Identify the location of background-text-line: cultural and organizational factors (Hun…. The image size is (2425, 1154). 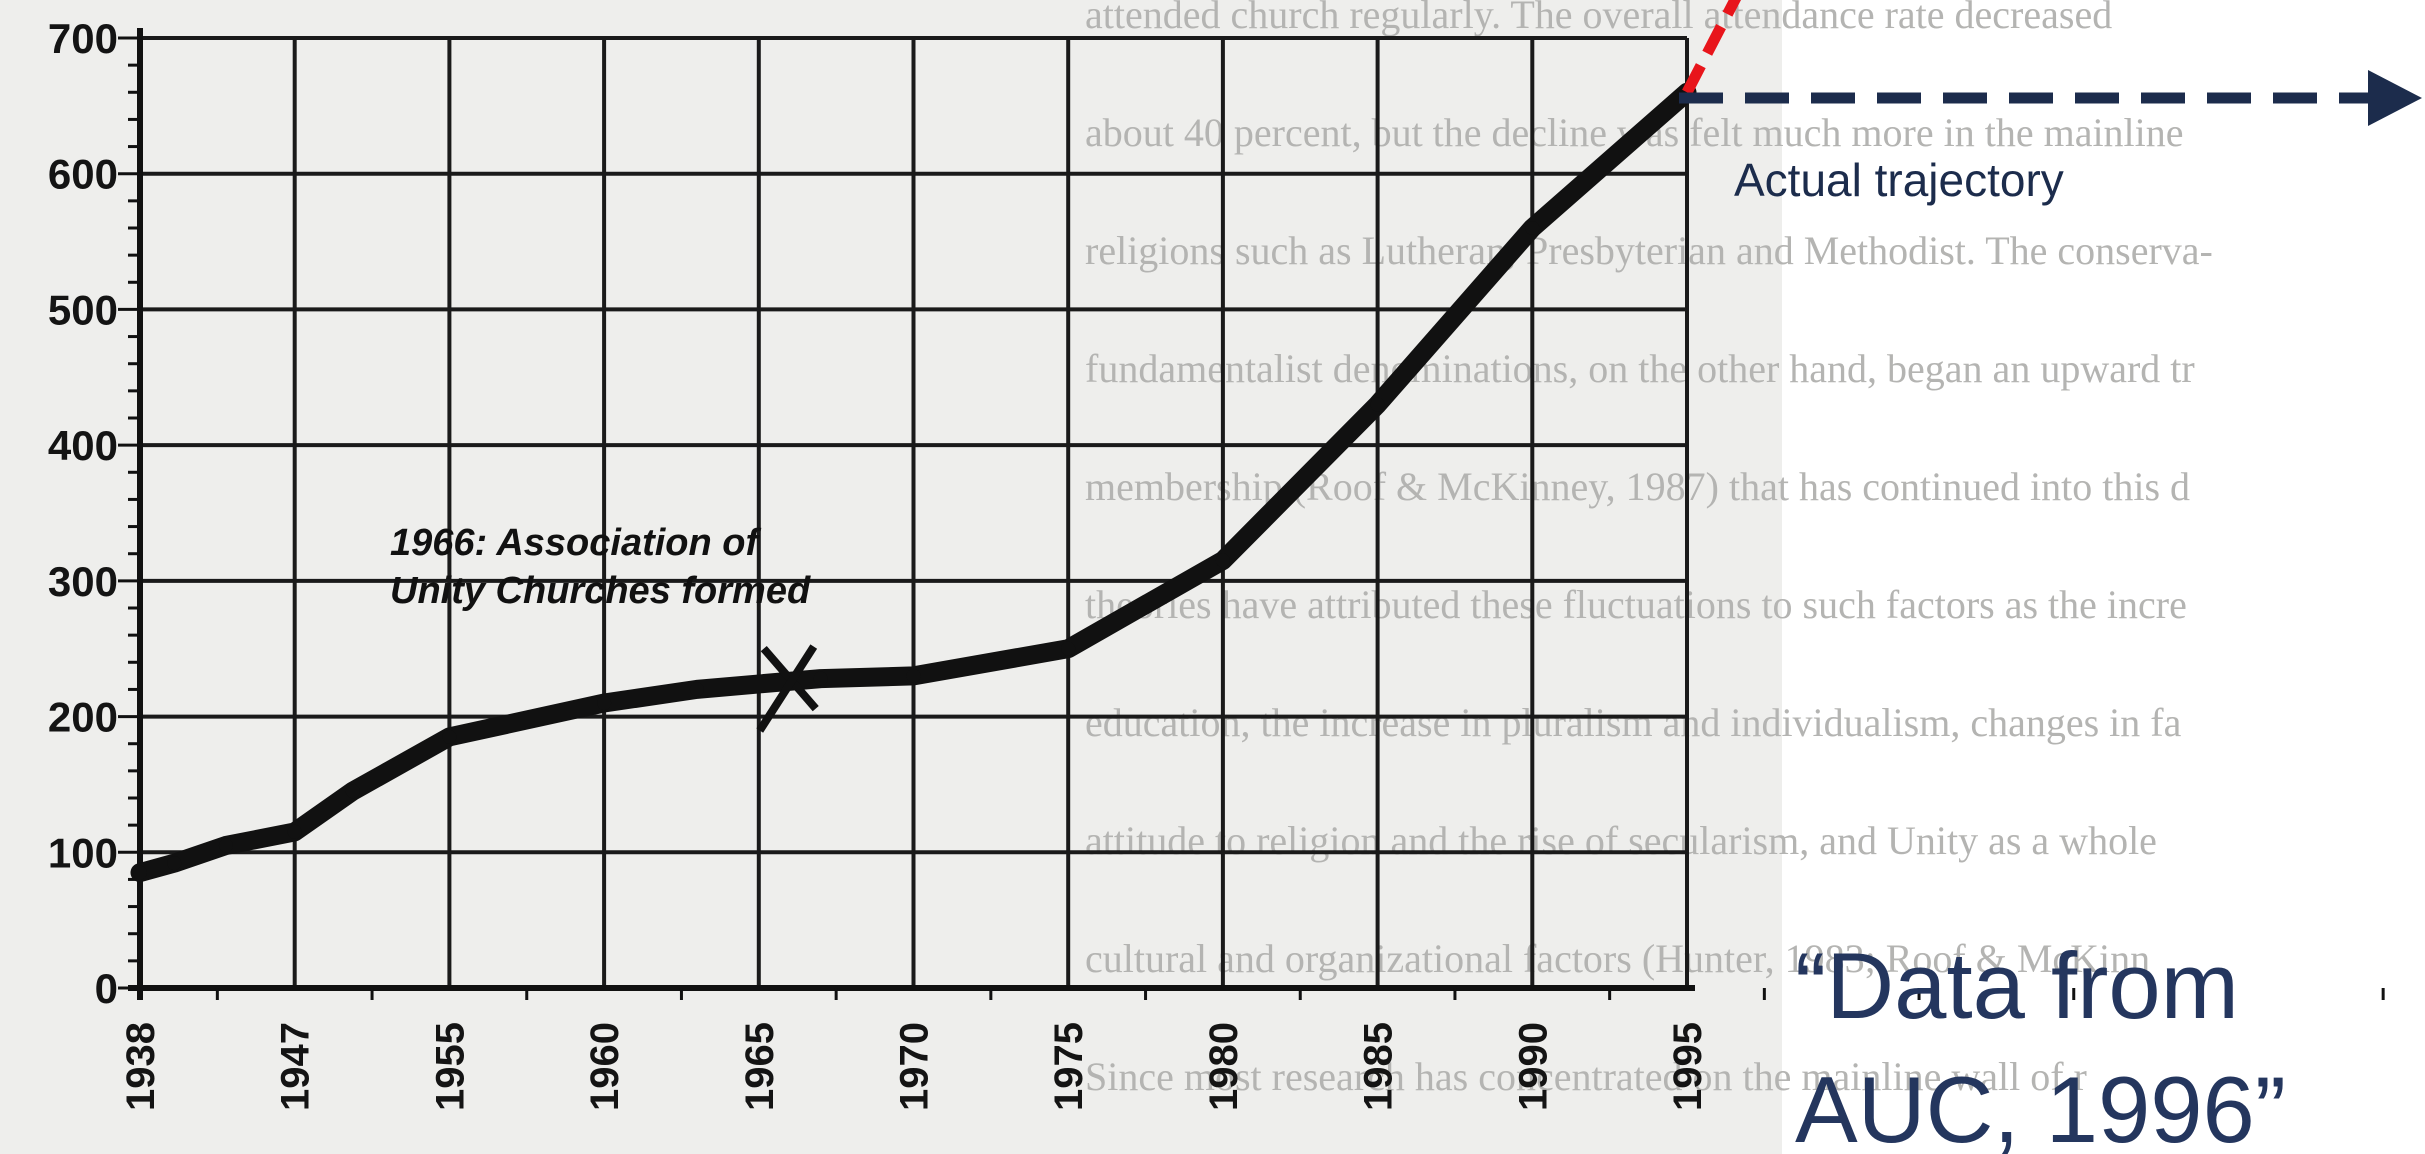
(1617, 958).